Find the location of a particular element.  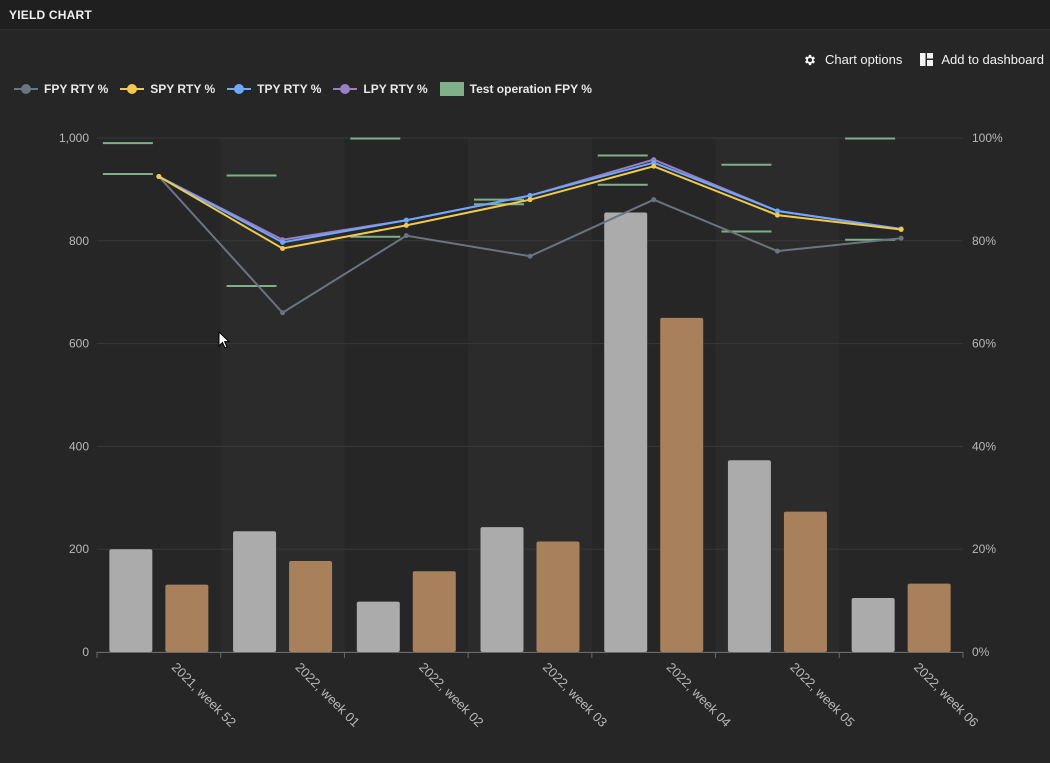

tpy-line is located at coordinates (530, 202).